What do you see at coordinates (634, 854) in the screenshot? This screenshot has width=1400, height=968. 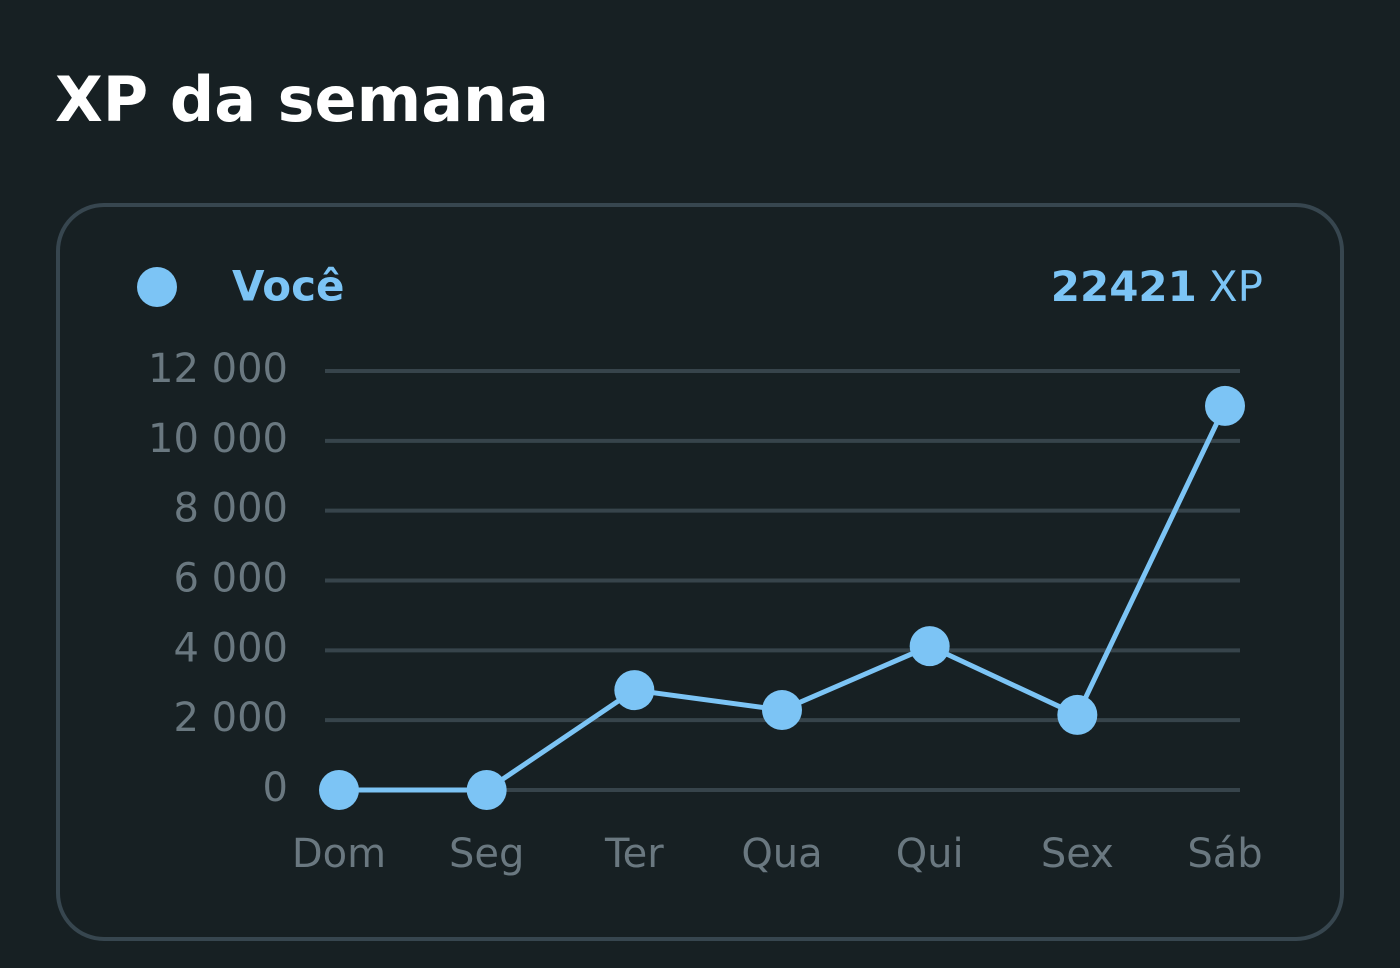 I see `x-tick-label: Ter` at bounding box center [634, 854].